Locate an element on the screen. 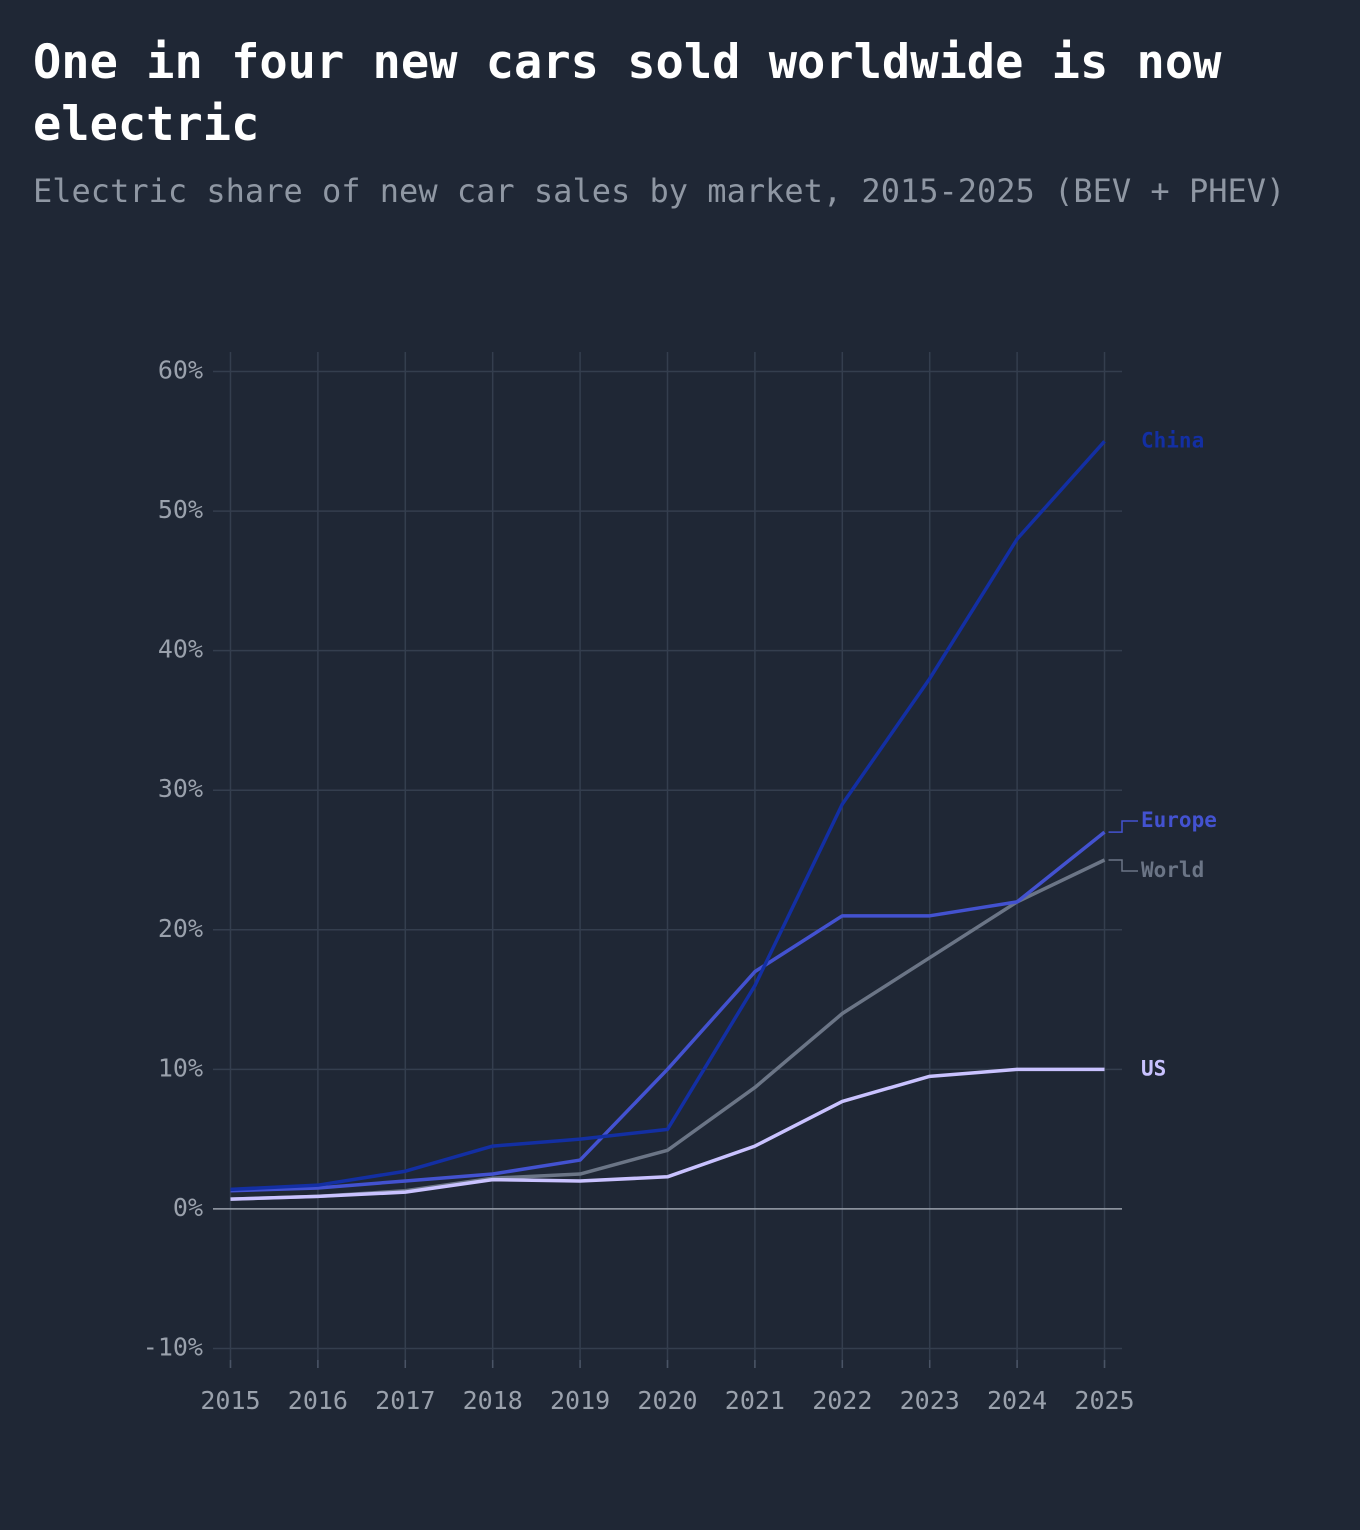  x-tick-label: 2015 is located at coordinates (230, 1400).